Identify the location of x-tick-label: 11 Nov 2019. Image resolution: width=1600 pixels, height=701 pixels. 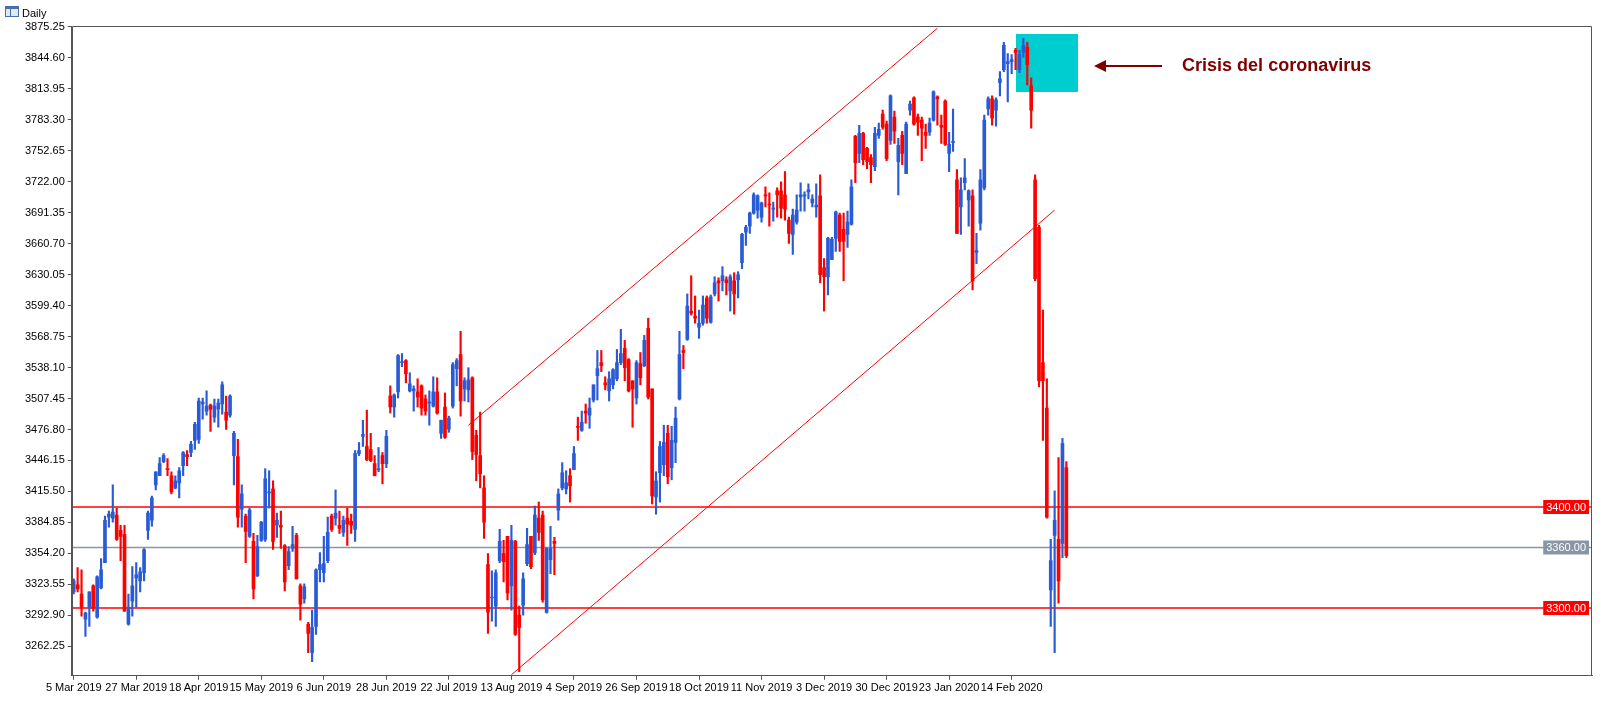
(761, 687).